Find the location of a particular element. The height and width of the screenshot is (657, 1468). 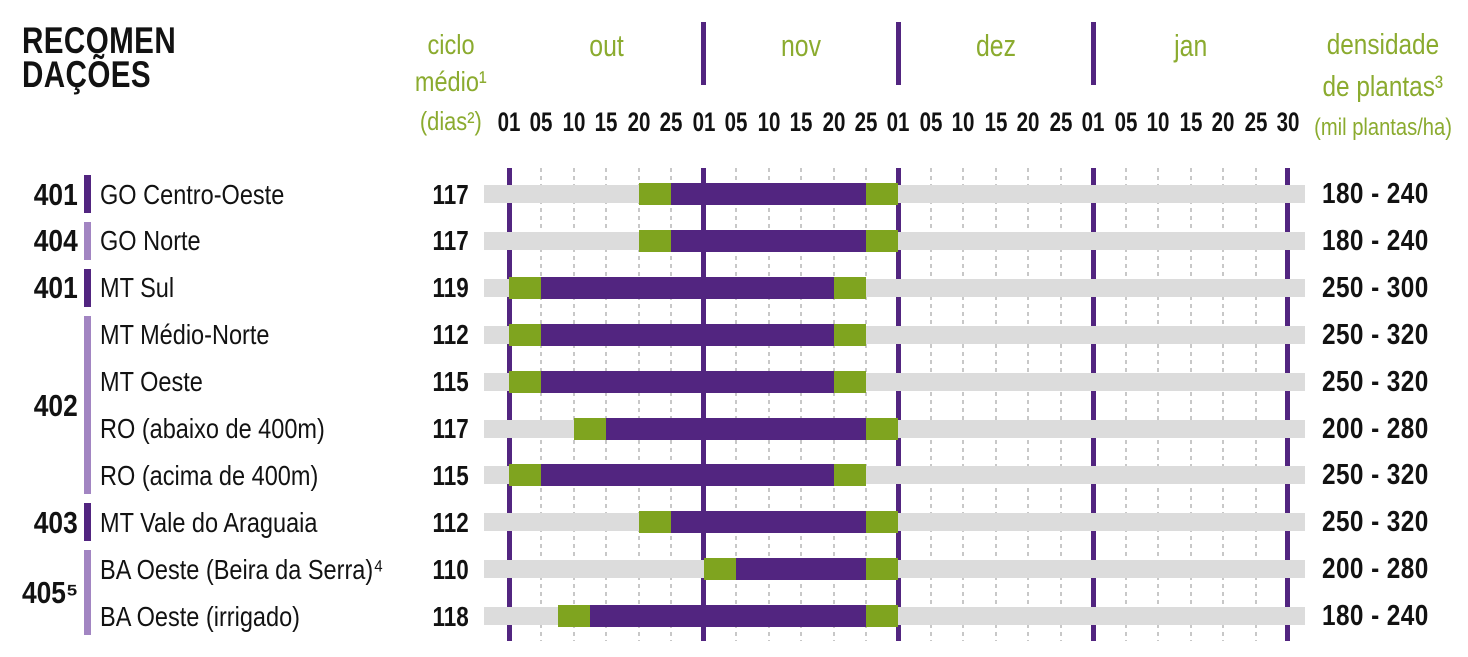

region-label-text: RO (acima de 400m) is located at coordinates (209, 475).